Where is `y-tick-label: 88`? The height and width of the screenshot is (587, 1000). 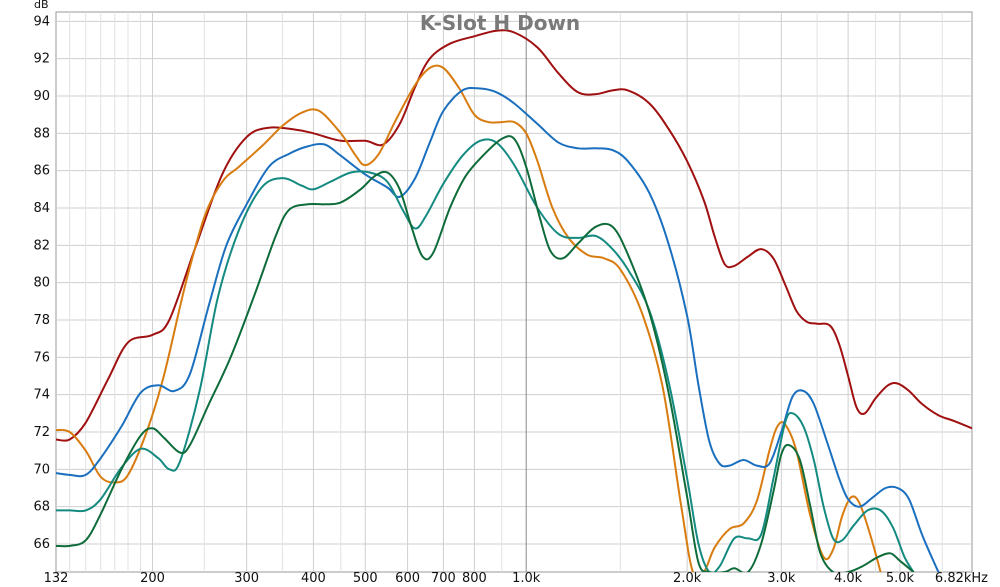
y-tick-label: 88 is located at coordinates (41, 133).